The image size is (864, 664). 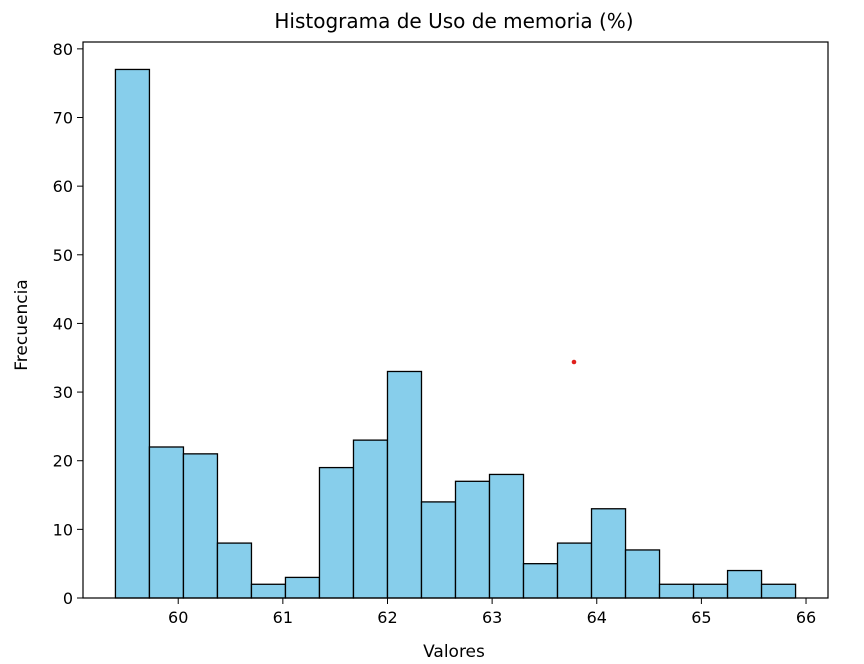 I want to click on x-tick-label: 64, so click(x=597, y=617).